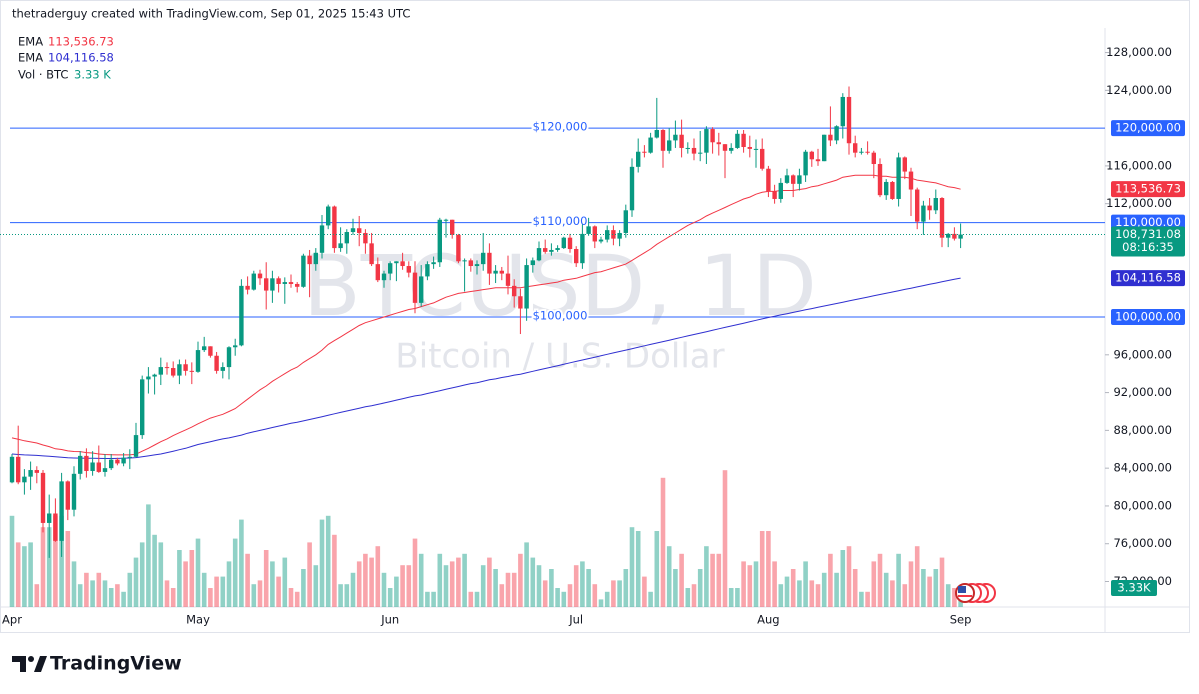 This screenshot has height=694, width=1199. I want to click on y-tick-label: 96,000.00, so click(1142, 354).